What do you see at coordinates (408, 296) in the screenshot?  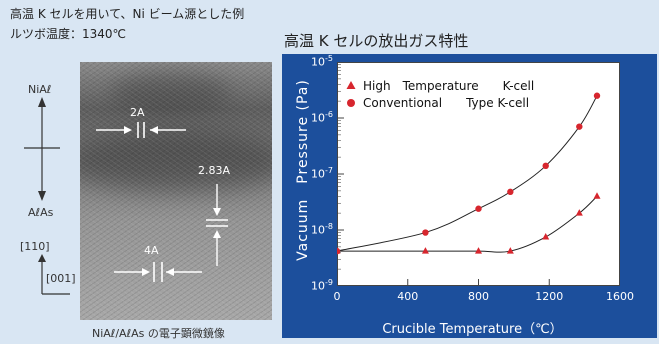 I see `x-tick-label: 400` at bounding box center [408, 296].